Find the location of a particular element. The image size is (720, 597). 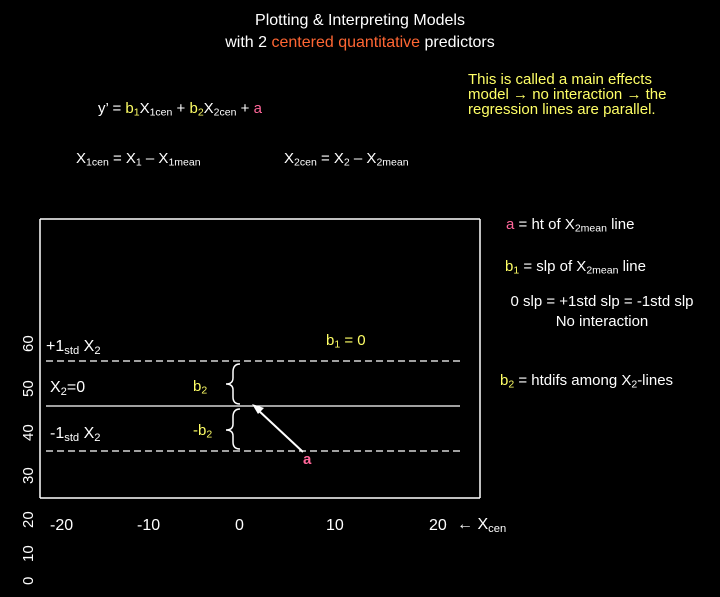

y-axis-tick-group: 0 10 20 30 40 50 60 is located at coordinates (30, 357).